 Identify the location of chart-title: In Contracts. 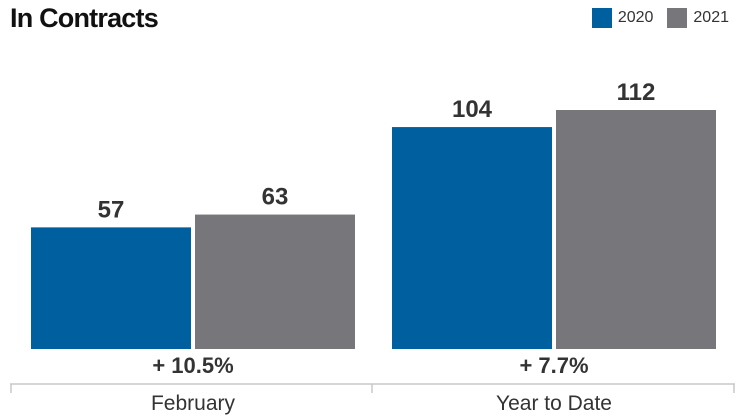
(84, 18).